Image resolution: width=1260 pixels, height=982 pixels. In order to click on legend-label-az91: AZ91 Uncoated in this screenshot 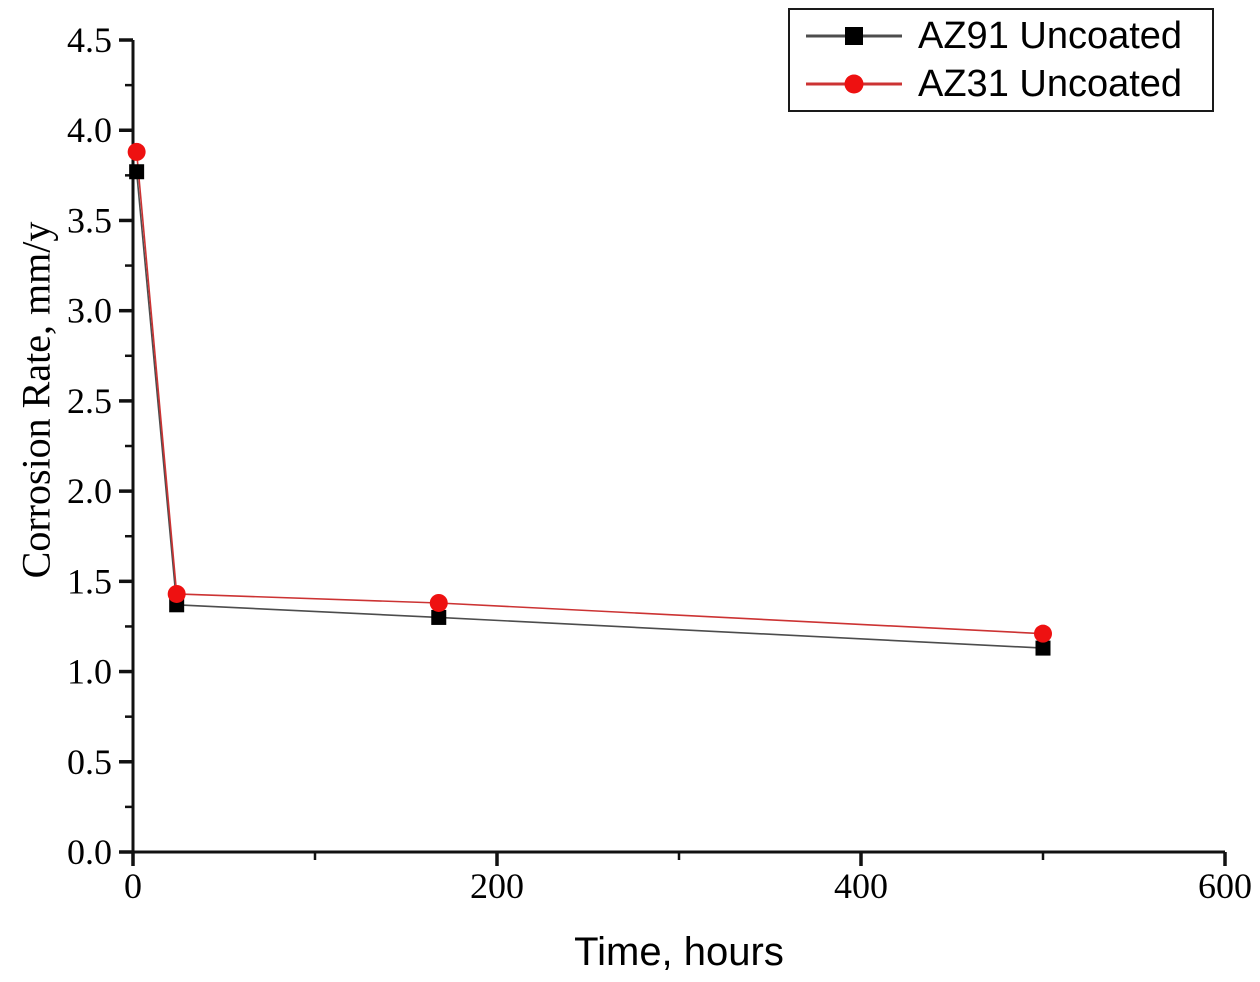, I will do `click(1050, 36)`.